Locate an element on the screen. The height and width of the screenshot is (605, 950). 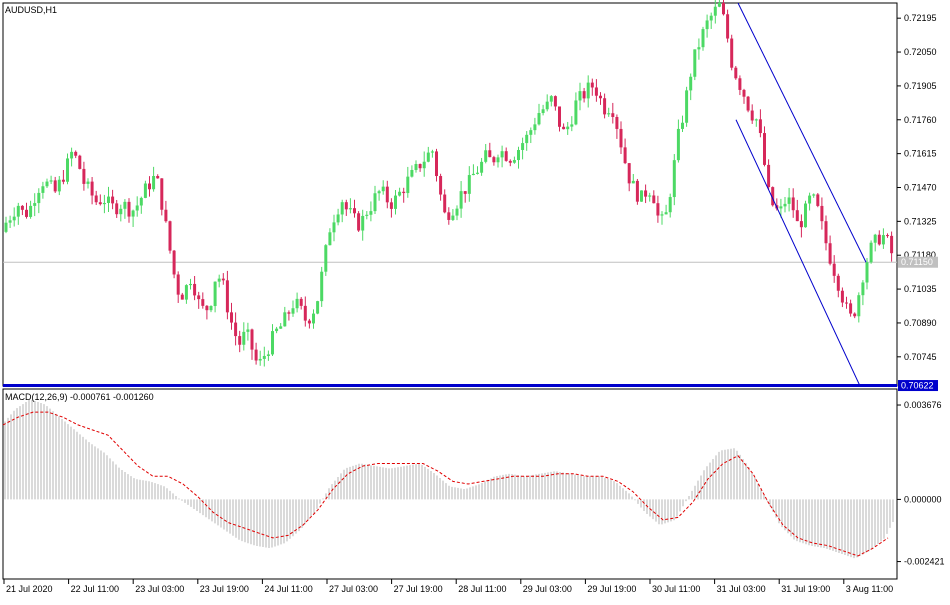
price-tick-label: 0.70745 is located at coordinates (920, 357).